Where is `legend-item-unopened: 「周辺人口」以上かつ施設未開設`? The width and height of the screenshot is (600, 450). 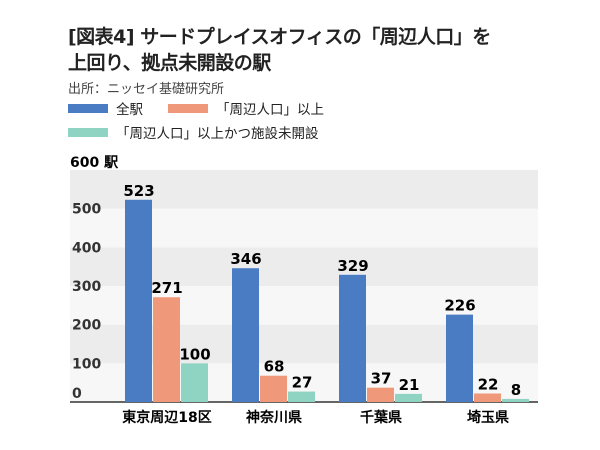 legend-item-unopened: 「周辺人口」以上かつ施設未開設 is located at coordinates (193, 132).